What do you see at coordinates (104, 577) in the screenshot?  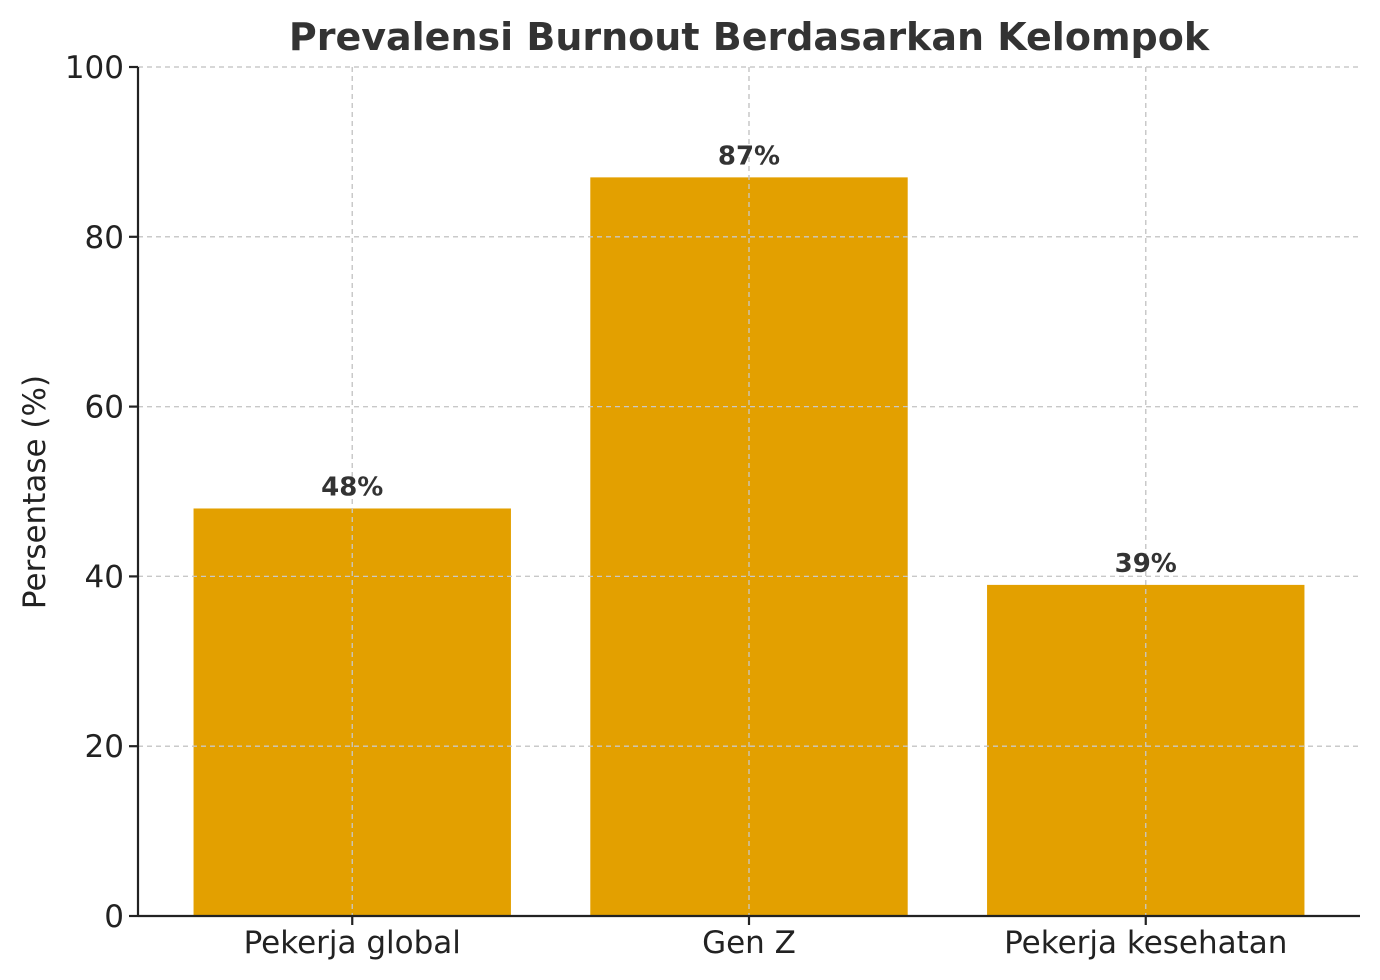 I see `y-tick-label: 40` at bounding box center [104, 577].